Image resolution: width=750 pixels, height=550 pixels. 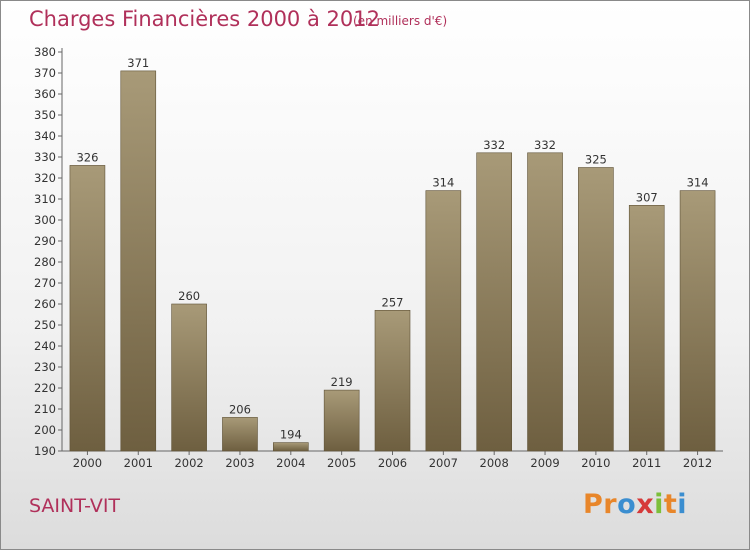 I want to click on logo-letter: t, so click(x=670, y=504).